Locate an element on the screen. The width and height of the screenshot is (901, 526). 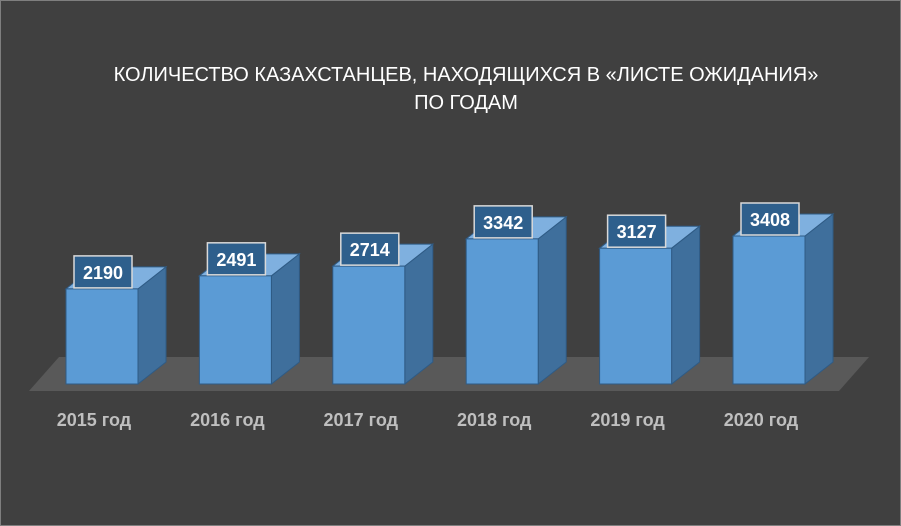
x-tick-label: 2020 год is located at coordinates (761, 420).